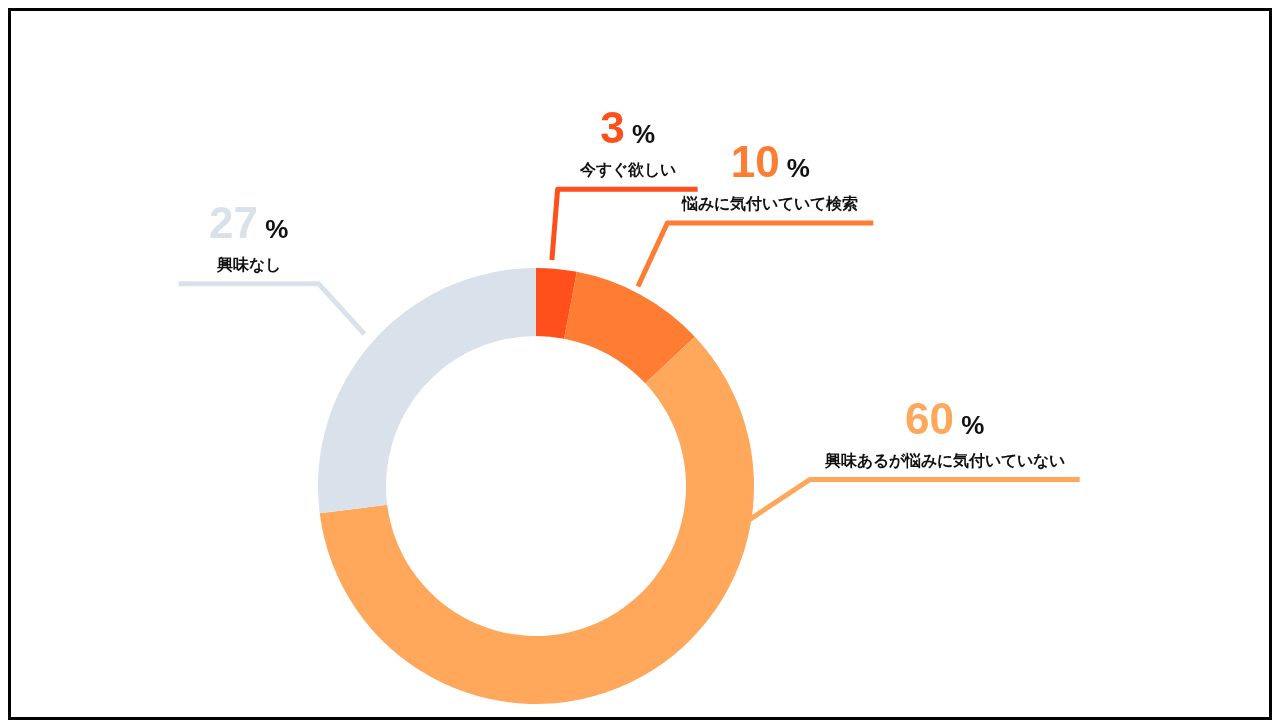  Describe the element at coordinates (248, 264) in the screenshot. I see `slice-label: 興味なし` at that location.